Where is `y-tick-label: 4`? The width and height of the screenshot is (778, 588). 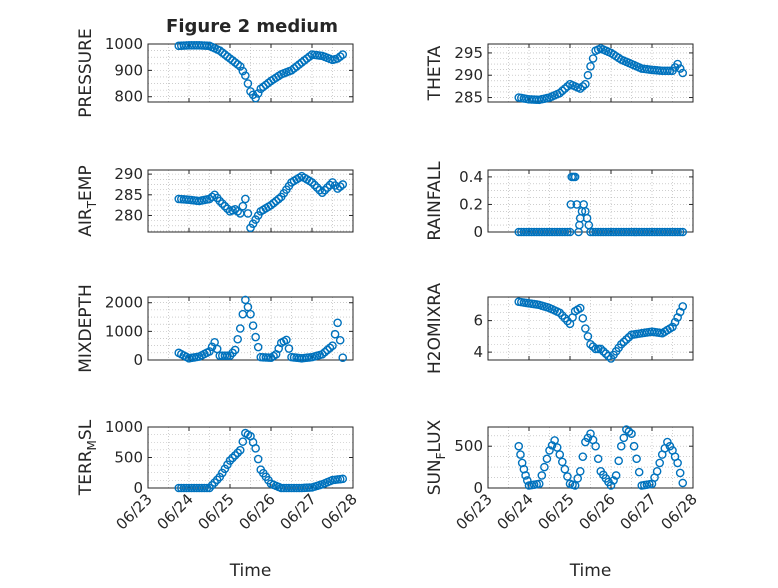 y-tick-label: 4 is located at coordinates (478, 352).